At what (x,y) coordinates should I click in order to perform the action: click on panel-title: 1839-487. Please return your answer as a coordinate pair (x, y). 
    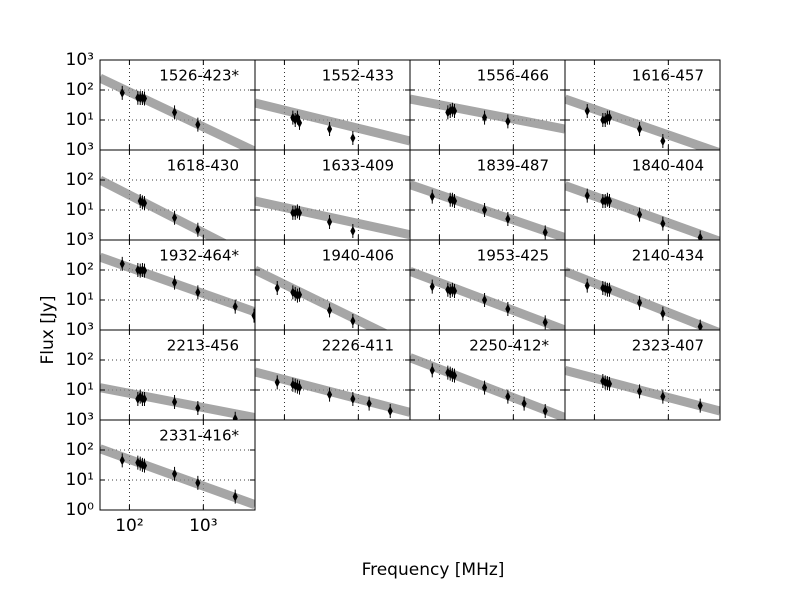
    Looking at the image, I should click on (513, 166).